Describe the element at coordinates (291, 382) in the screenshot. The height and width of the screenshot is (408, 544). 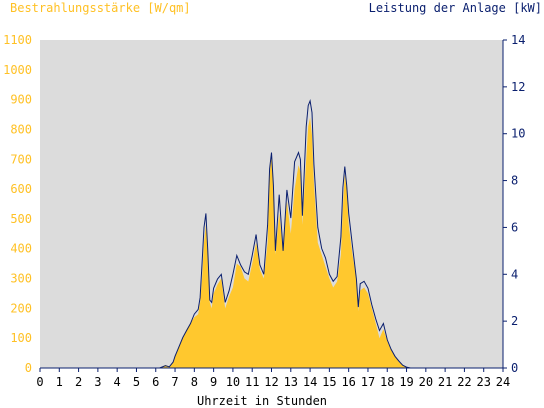
I see `x-tick-label: 13` at that location.